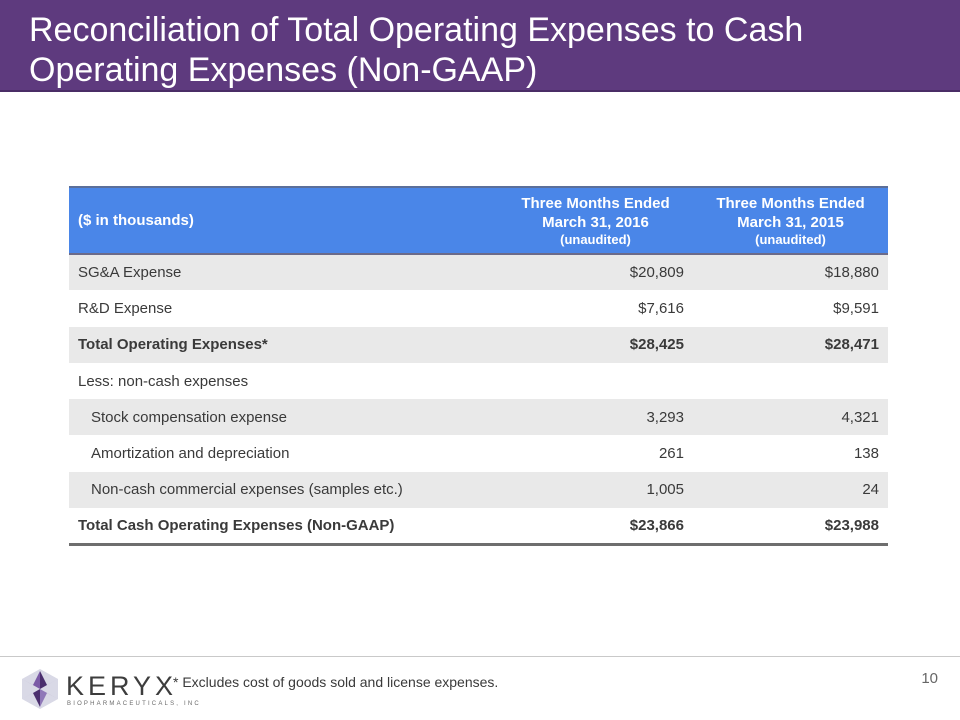  I want to click on company-logo: KERYX BIOPHARMACEUTICALS, INC, so click(109, 690).